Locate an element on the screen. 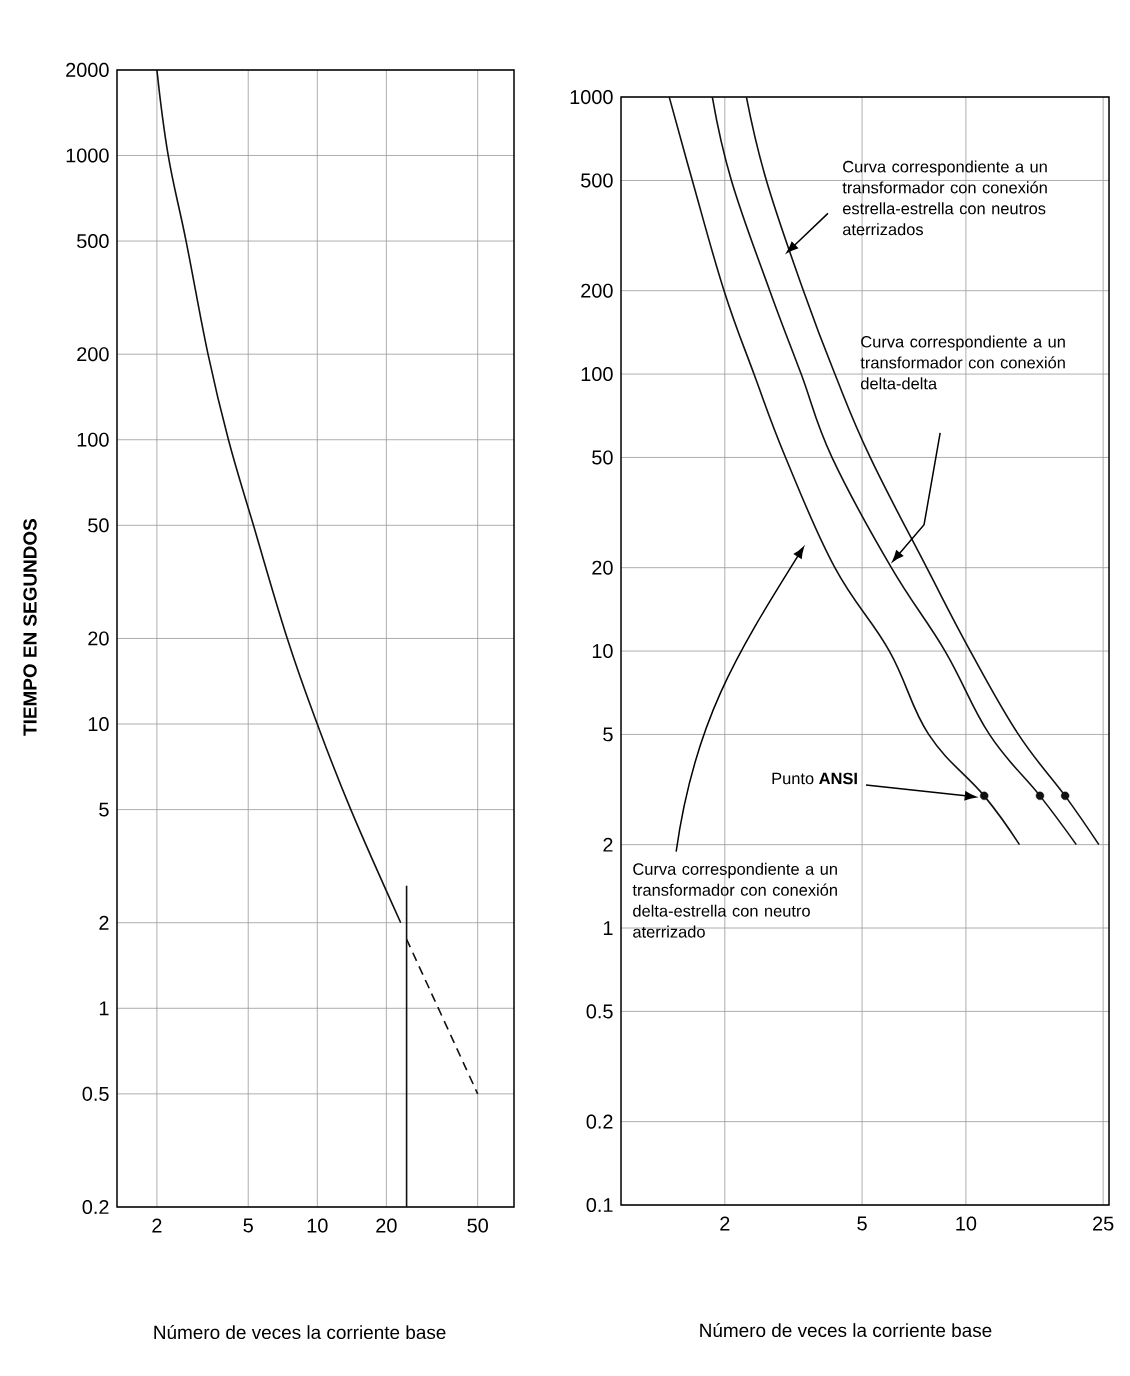 Image resolution: width=1130 pixels, height=1376 pixels. annotation: Curva correspondiente a un transformador con conexión delta-delta is located at coordinates (962, 362).